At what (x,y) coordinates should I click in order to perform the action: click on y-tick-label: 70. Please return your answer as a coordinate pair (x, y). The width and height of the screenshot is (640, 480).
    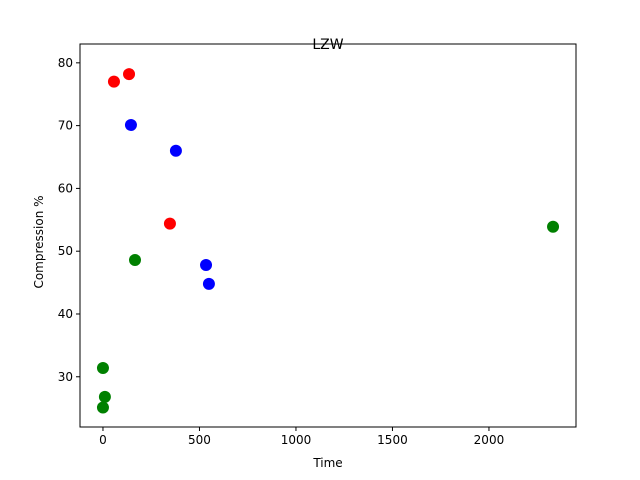
    Looking at the image, I should click on (65, 126).